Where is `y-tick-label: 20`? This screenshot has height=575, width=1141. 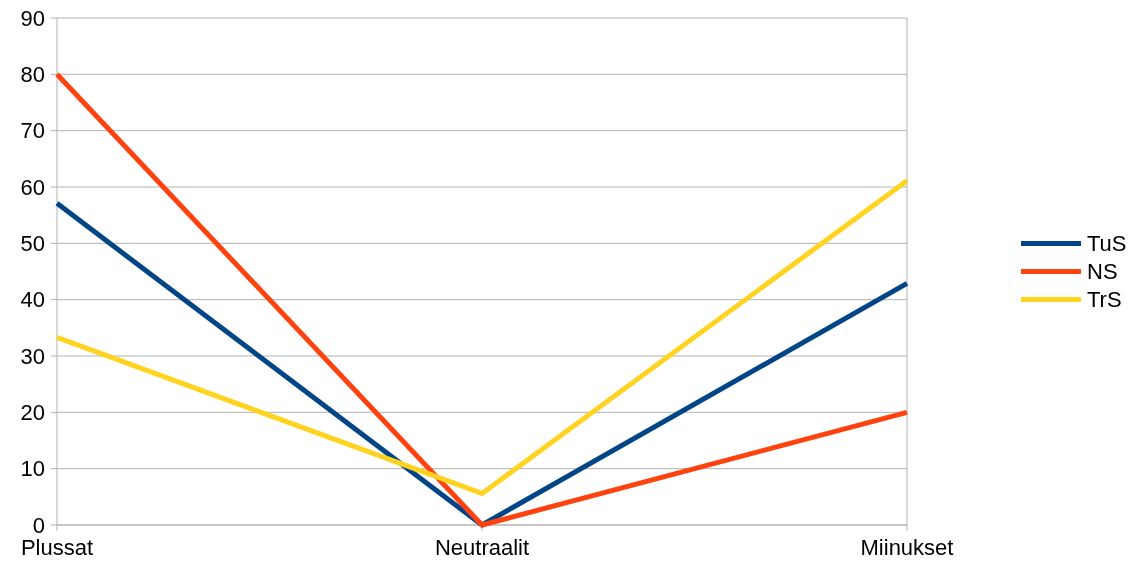
y-tick-label: 20 is located at coordinates (32, 413).